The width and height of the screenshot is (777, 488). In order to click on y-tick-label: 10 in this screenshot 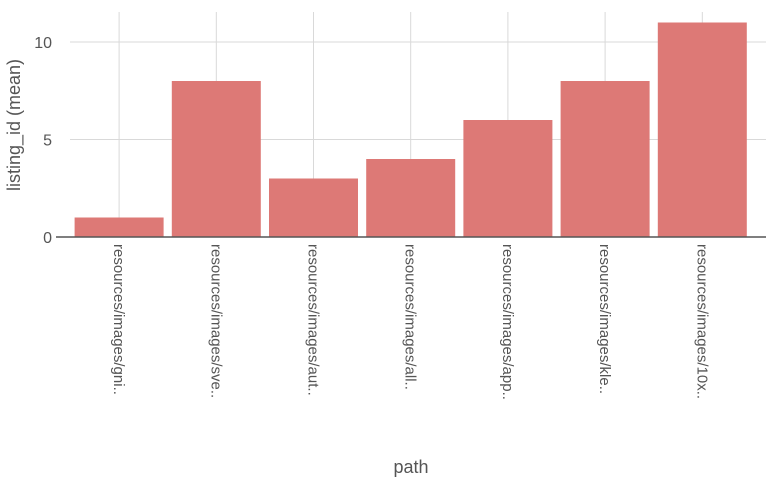, I will do `click(43, 43)`.